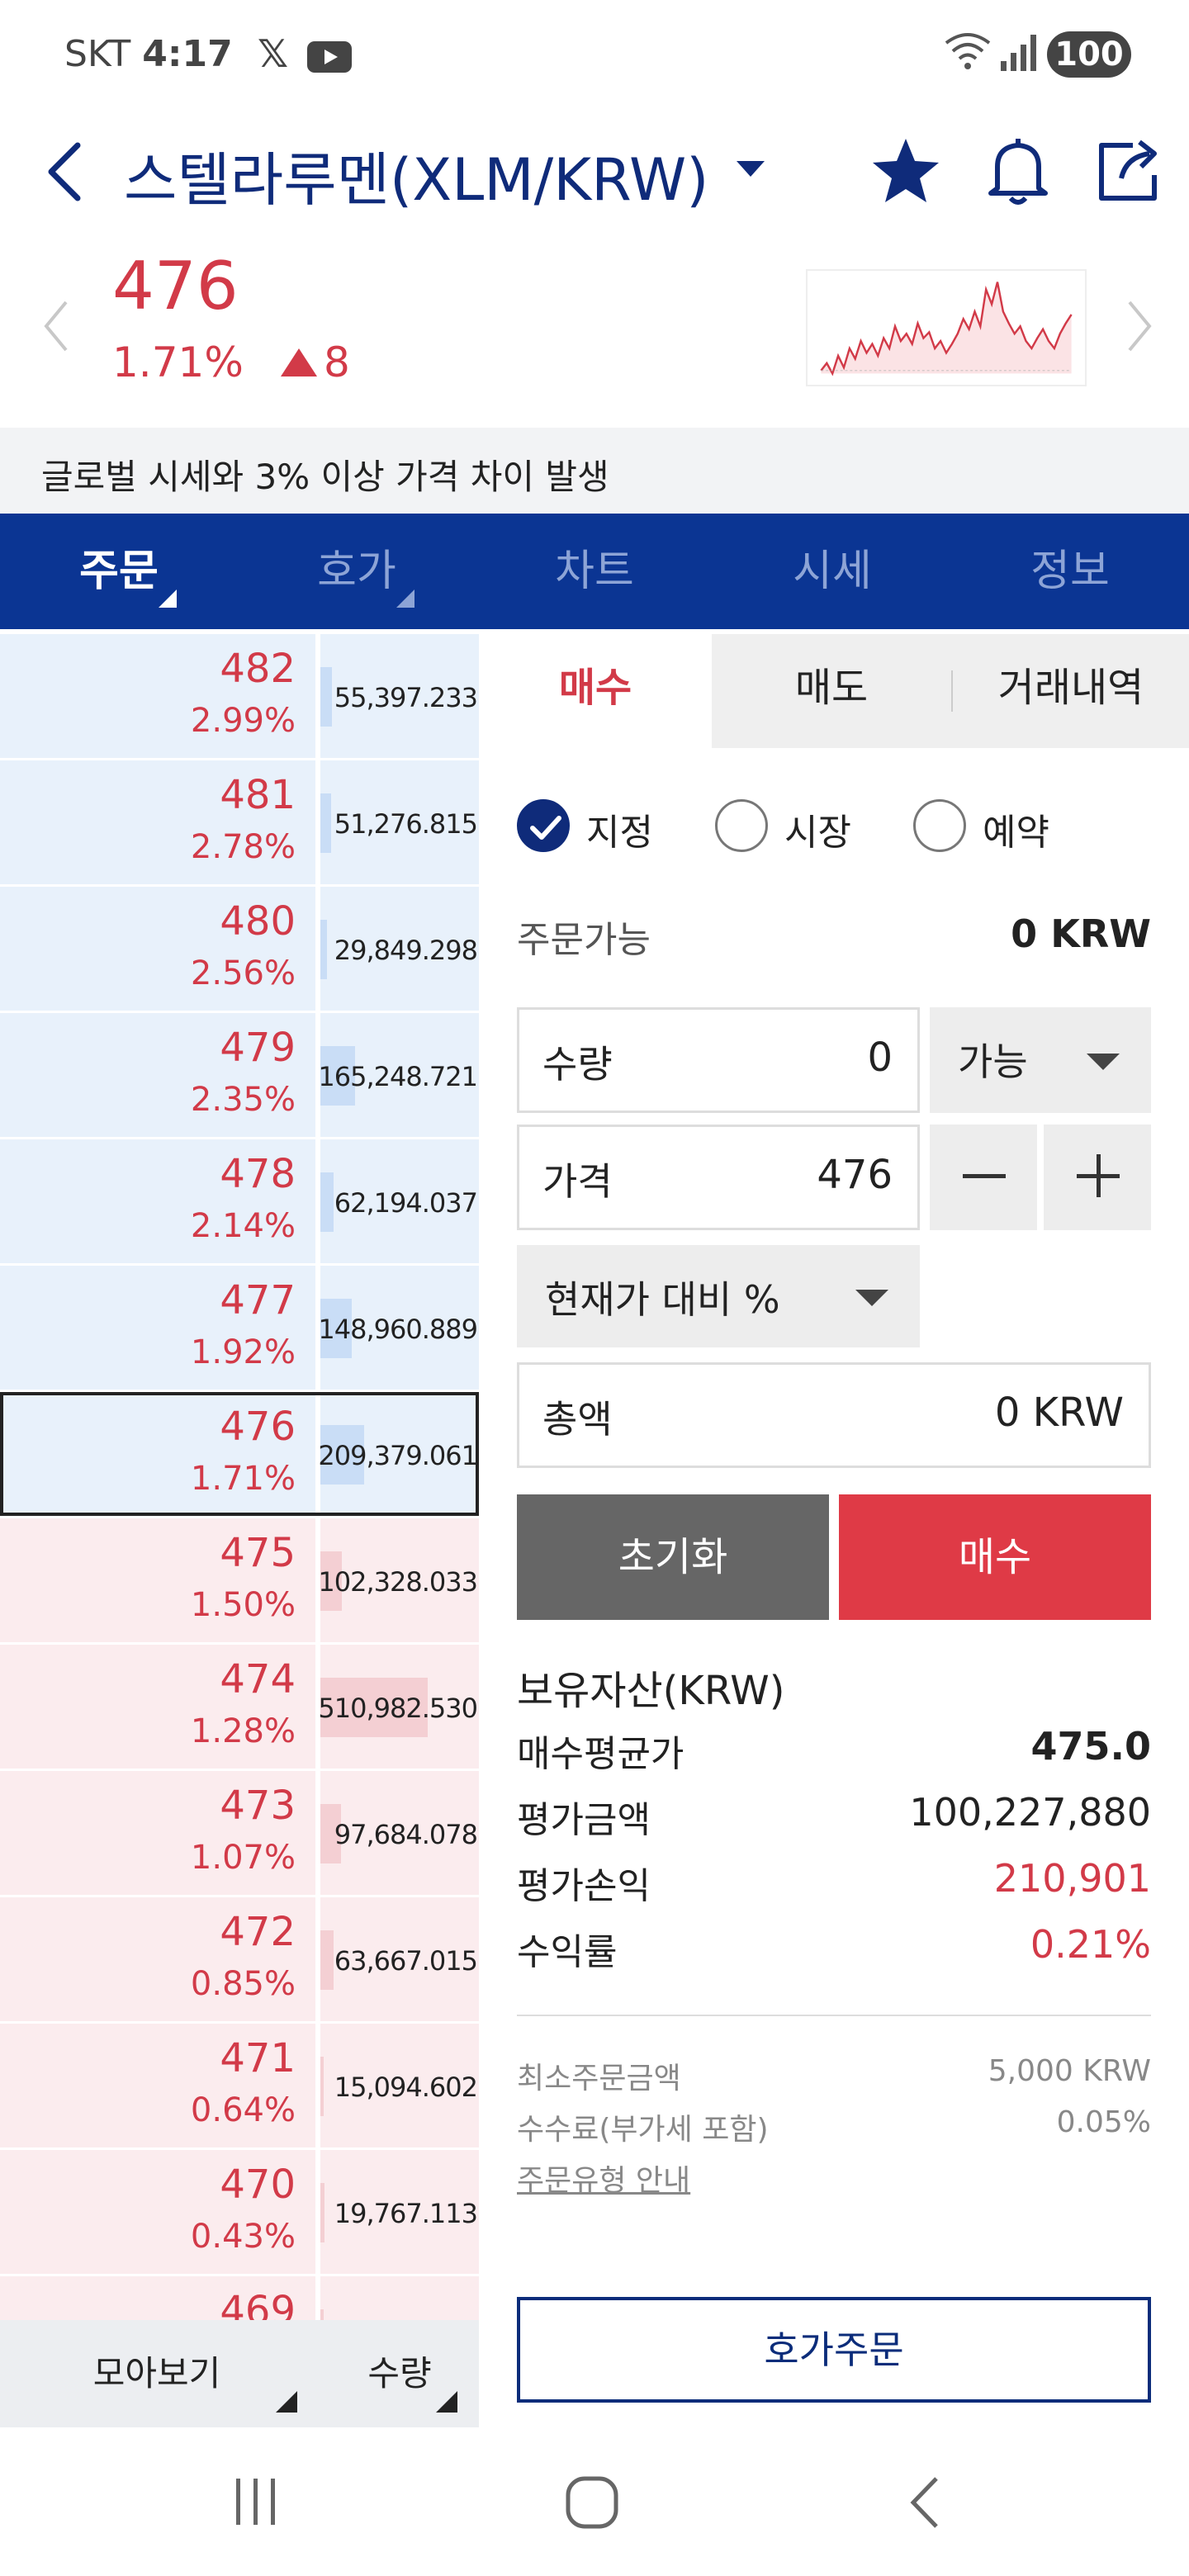 The width and height of the screenshot is (1189, 2576). What do you see at coordinates (718, 1060) in the screenshot?
I see `quantity-field: 수량 0` at bounding box center [718, 1060].